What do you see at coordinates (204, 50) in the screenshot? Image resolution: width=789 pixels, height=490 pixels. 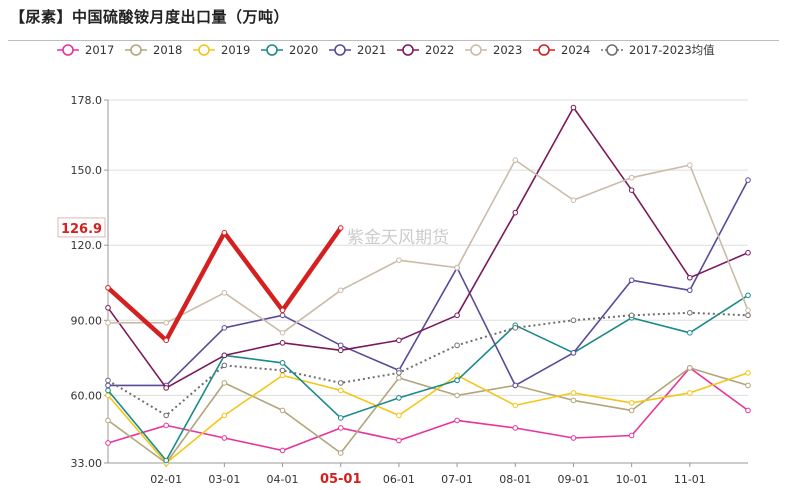 I see `legend-marker-2019` at bounding box center [204, 50].